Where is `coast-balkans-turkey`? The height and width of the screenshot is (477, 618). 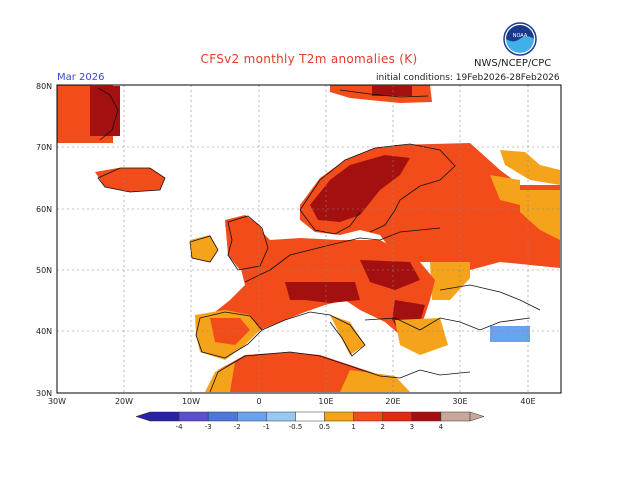 coast-balkans-turkey is located at coordinates (447, 324).